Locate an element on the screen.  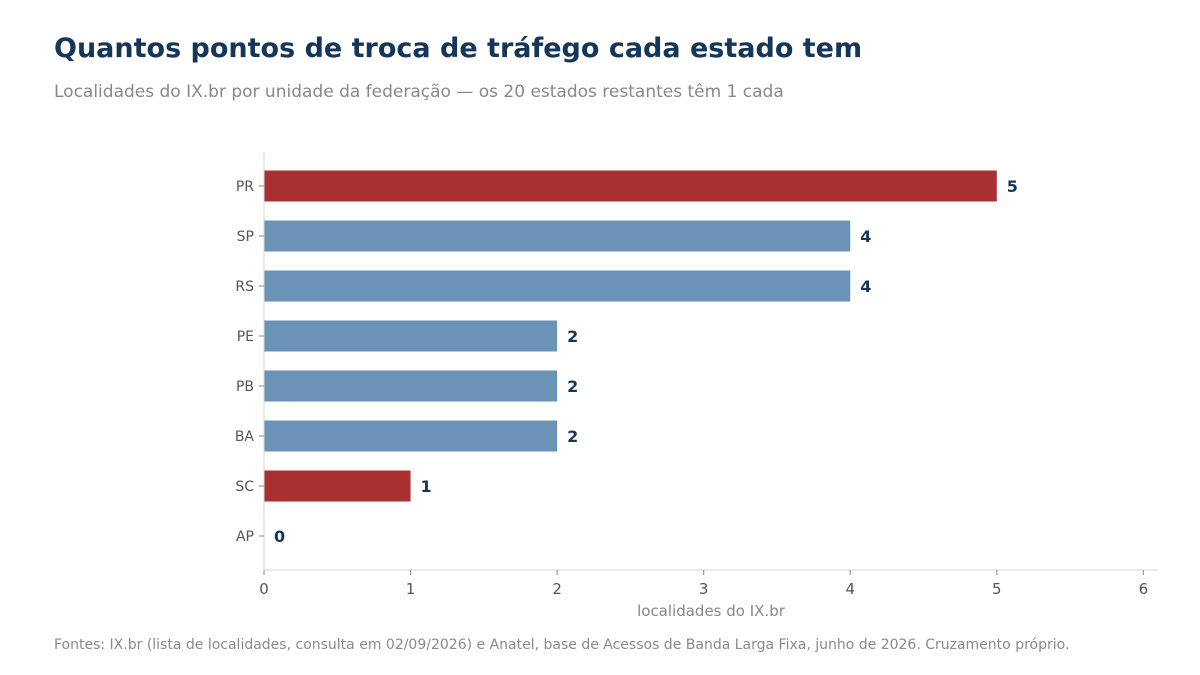
y-tick-label: BA is located at coordinates (245, 437).